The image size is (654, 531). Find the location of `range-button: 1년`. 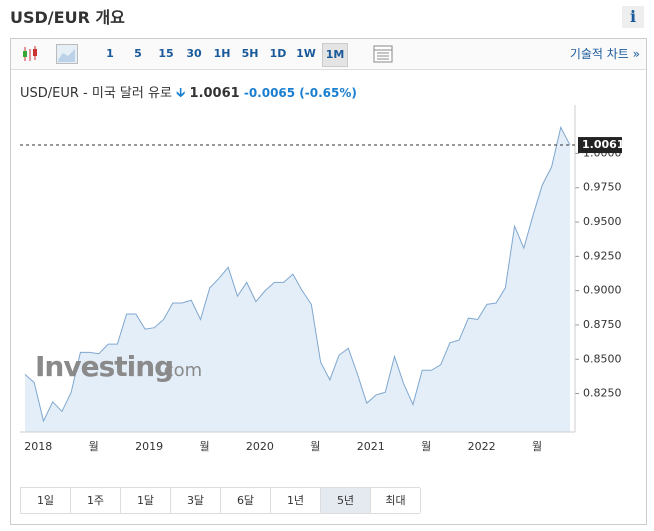

range-button: 1년 is located at coordinates (296, 500).